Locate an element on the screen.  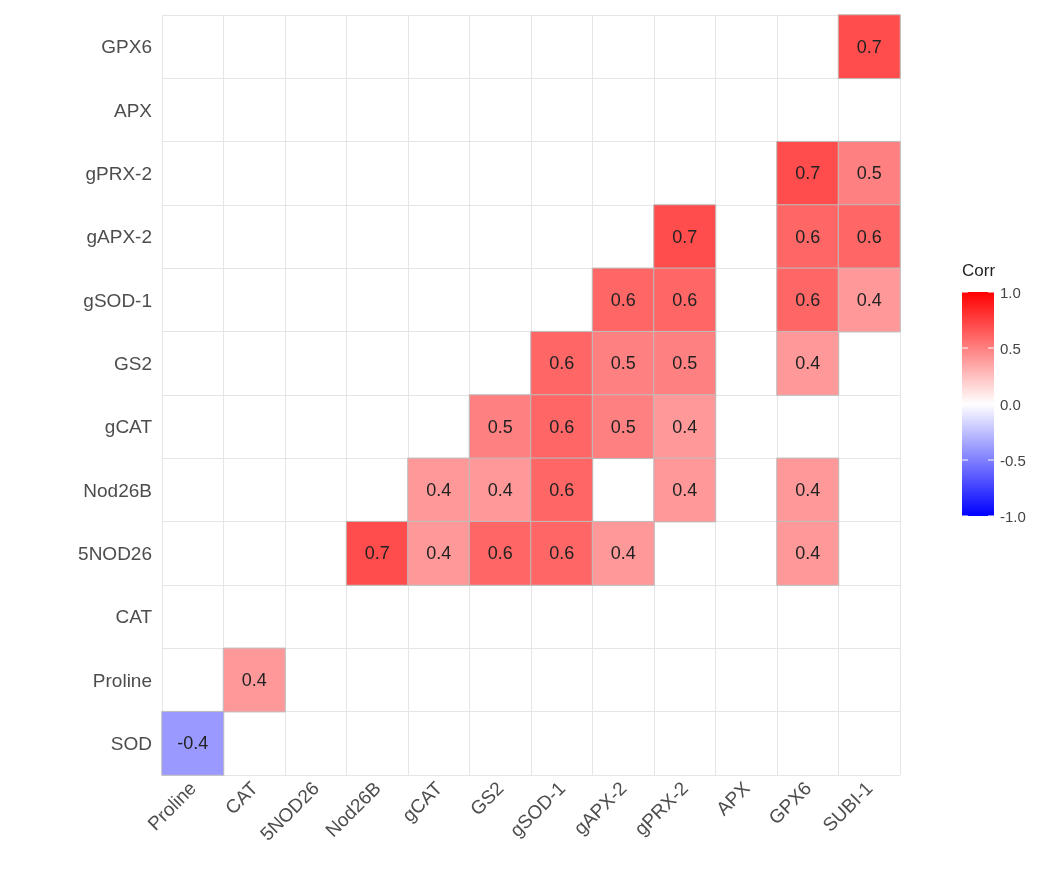
y-tick-label: APX is located at coordinates (133, 110).